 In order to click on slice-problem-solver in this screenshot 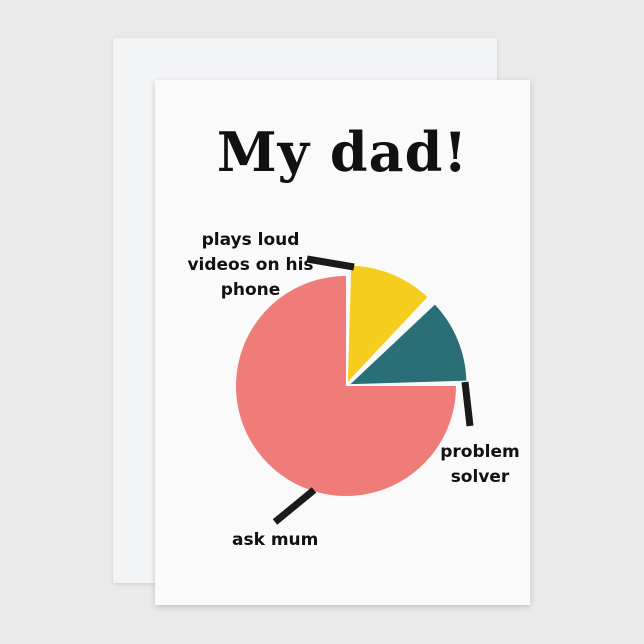, I will do `click(408, 344)`.